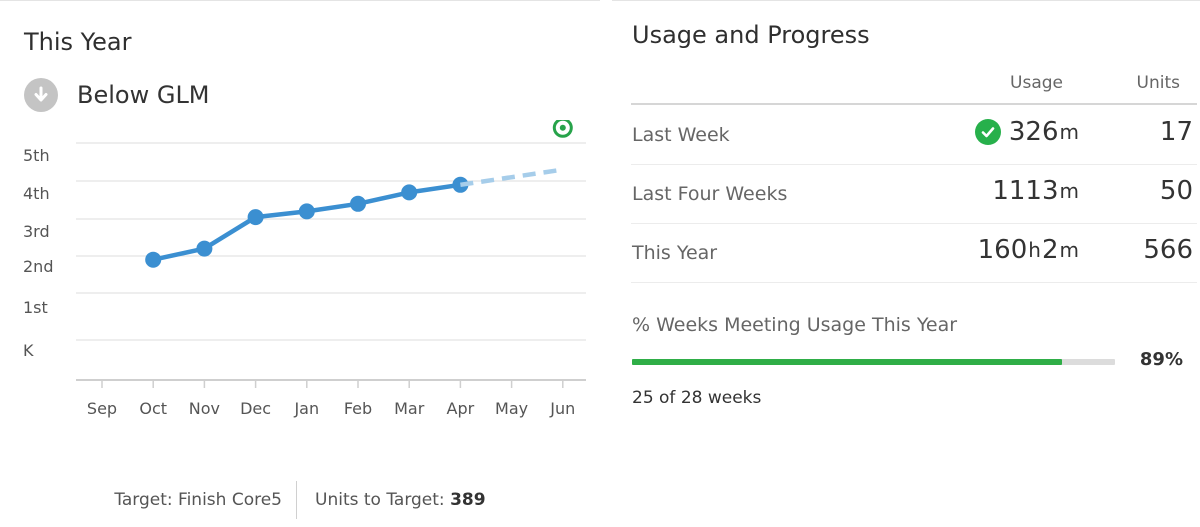 This screenshot has height=527, width=1200. Describe the element at coordinates (468, 500) in the screenshot. I see `units-to-target-value: 389` at that location.